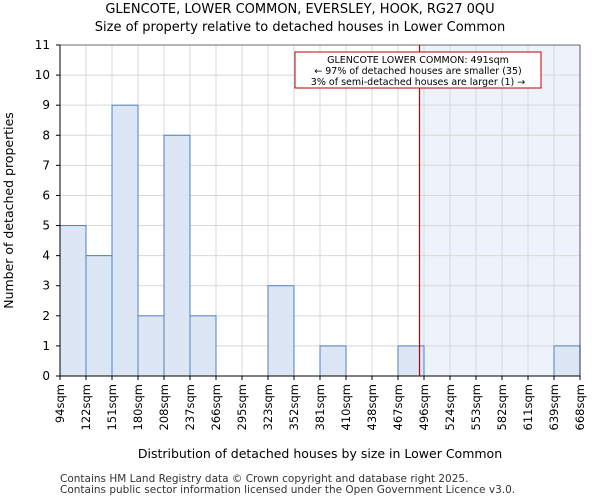 The image size is (600, 500). What do you see at coordinates (580, 407) in the screenshot?
I see `x-tick-label: 668sqm` at bounding box center [580, 407].